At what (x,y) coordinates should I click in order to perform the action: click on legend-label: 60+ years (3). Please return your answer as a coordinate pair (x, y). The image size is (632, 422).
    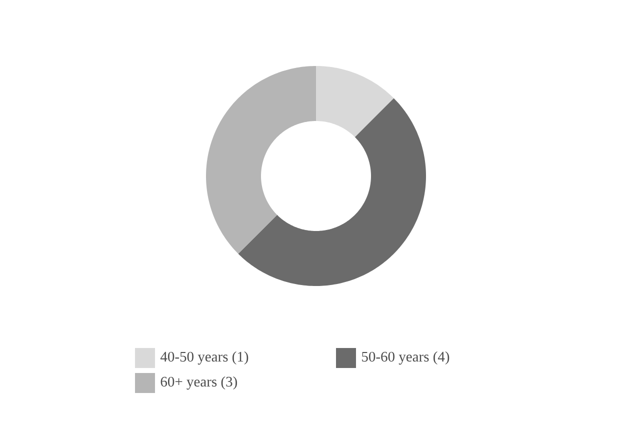
    Looking at the image, I should click on (198, 383).